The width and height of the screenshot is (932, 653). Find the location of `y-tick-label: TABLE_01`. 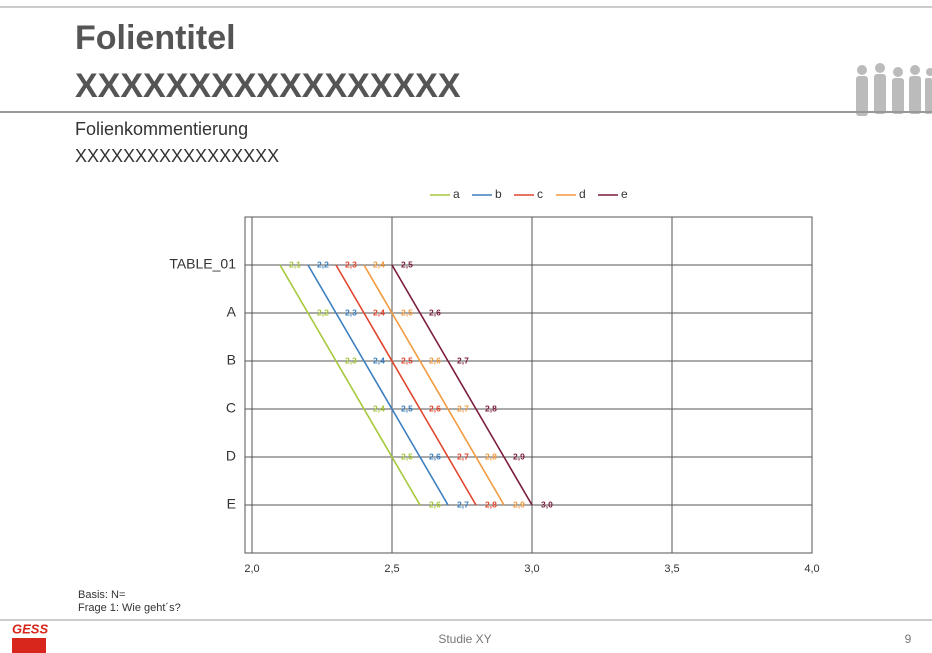

y-tick-label: TABLE_01 is located at coordinates (202, 264).